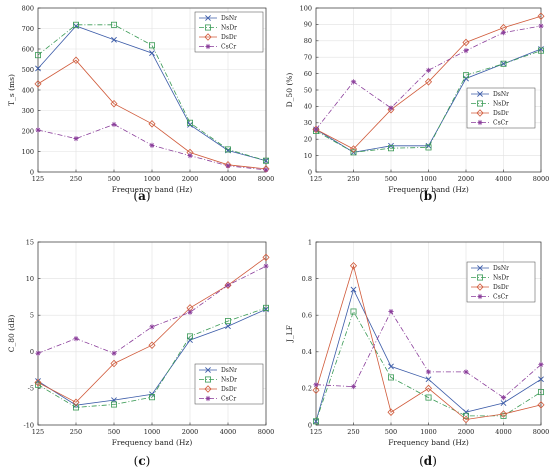 Image resolution: width=550 pixels, height=473 pixels. What do you see at coordinates (28, 111) in the screenshot?
I see `y-tick-label: 300` at bounding box center [28, 111].